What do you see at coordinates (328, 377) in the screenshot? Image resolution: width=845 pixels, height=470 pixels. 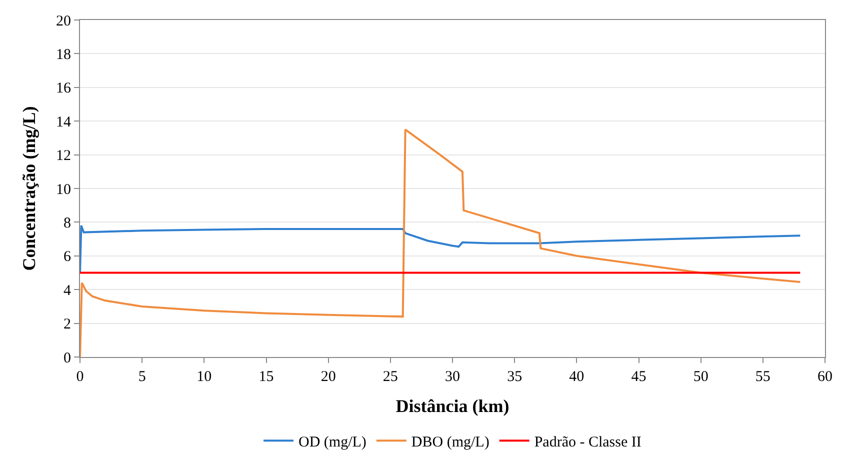 I see `x-tick-label: 20` at bounding box center [328, 377].